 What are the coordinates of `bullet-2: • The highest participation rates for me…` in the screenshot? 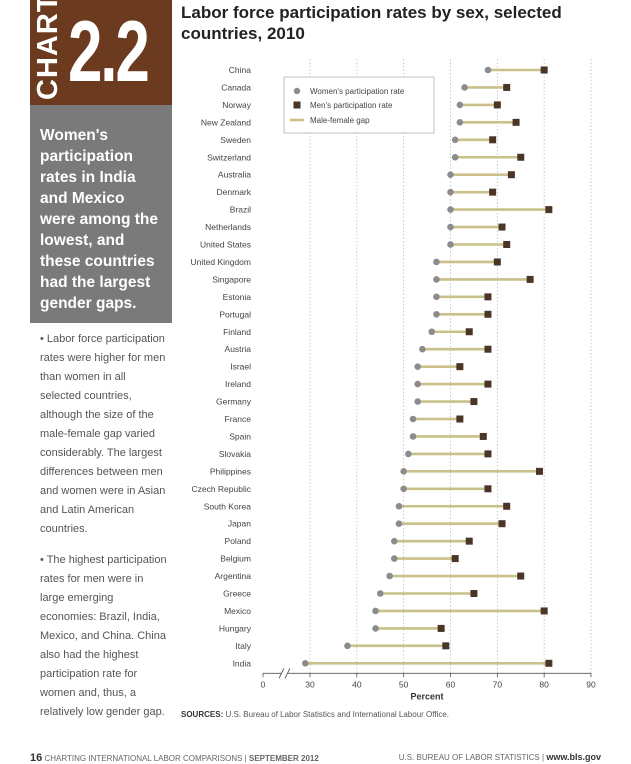 It's located at (103, 636).